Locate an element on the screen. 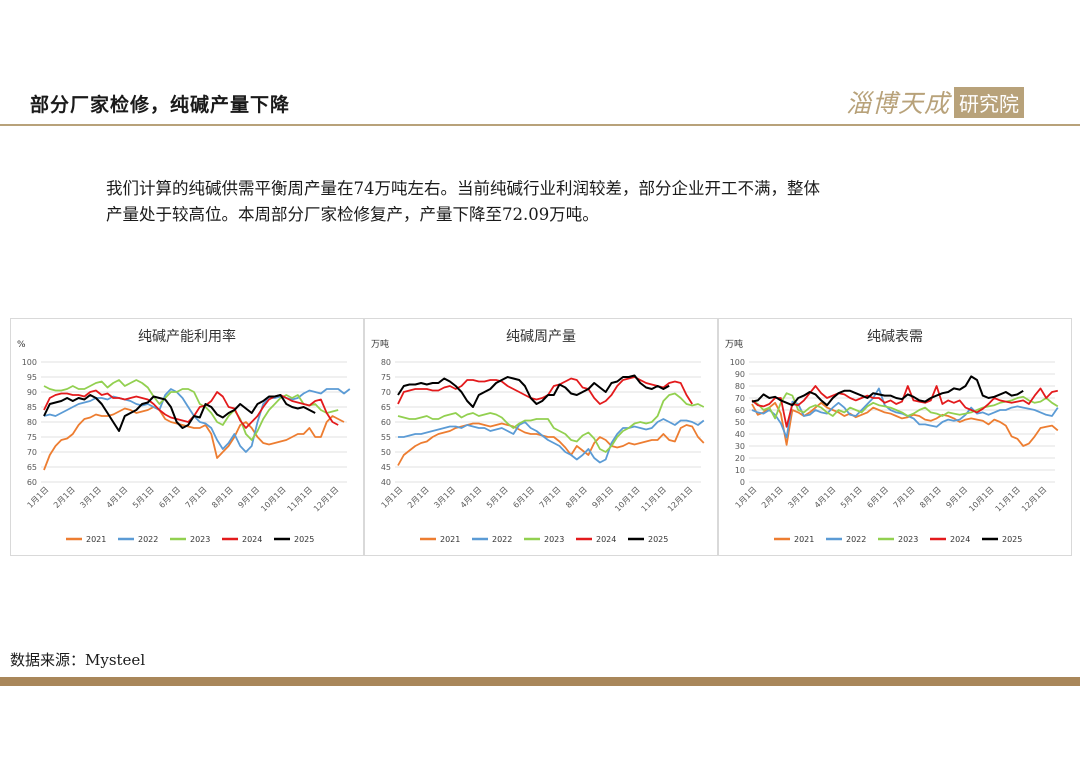 The image size is (1080, 764). y-tick-label: 30 is located at coordinates (740, 446).